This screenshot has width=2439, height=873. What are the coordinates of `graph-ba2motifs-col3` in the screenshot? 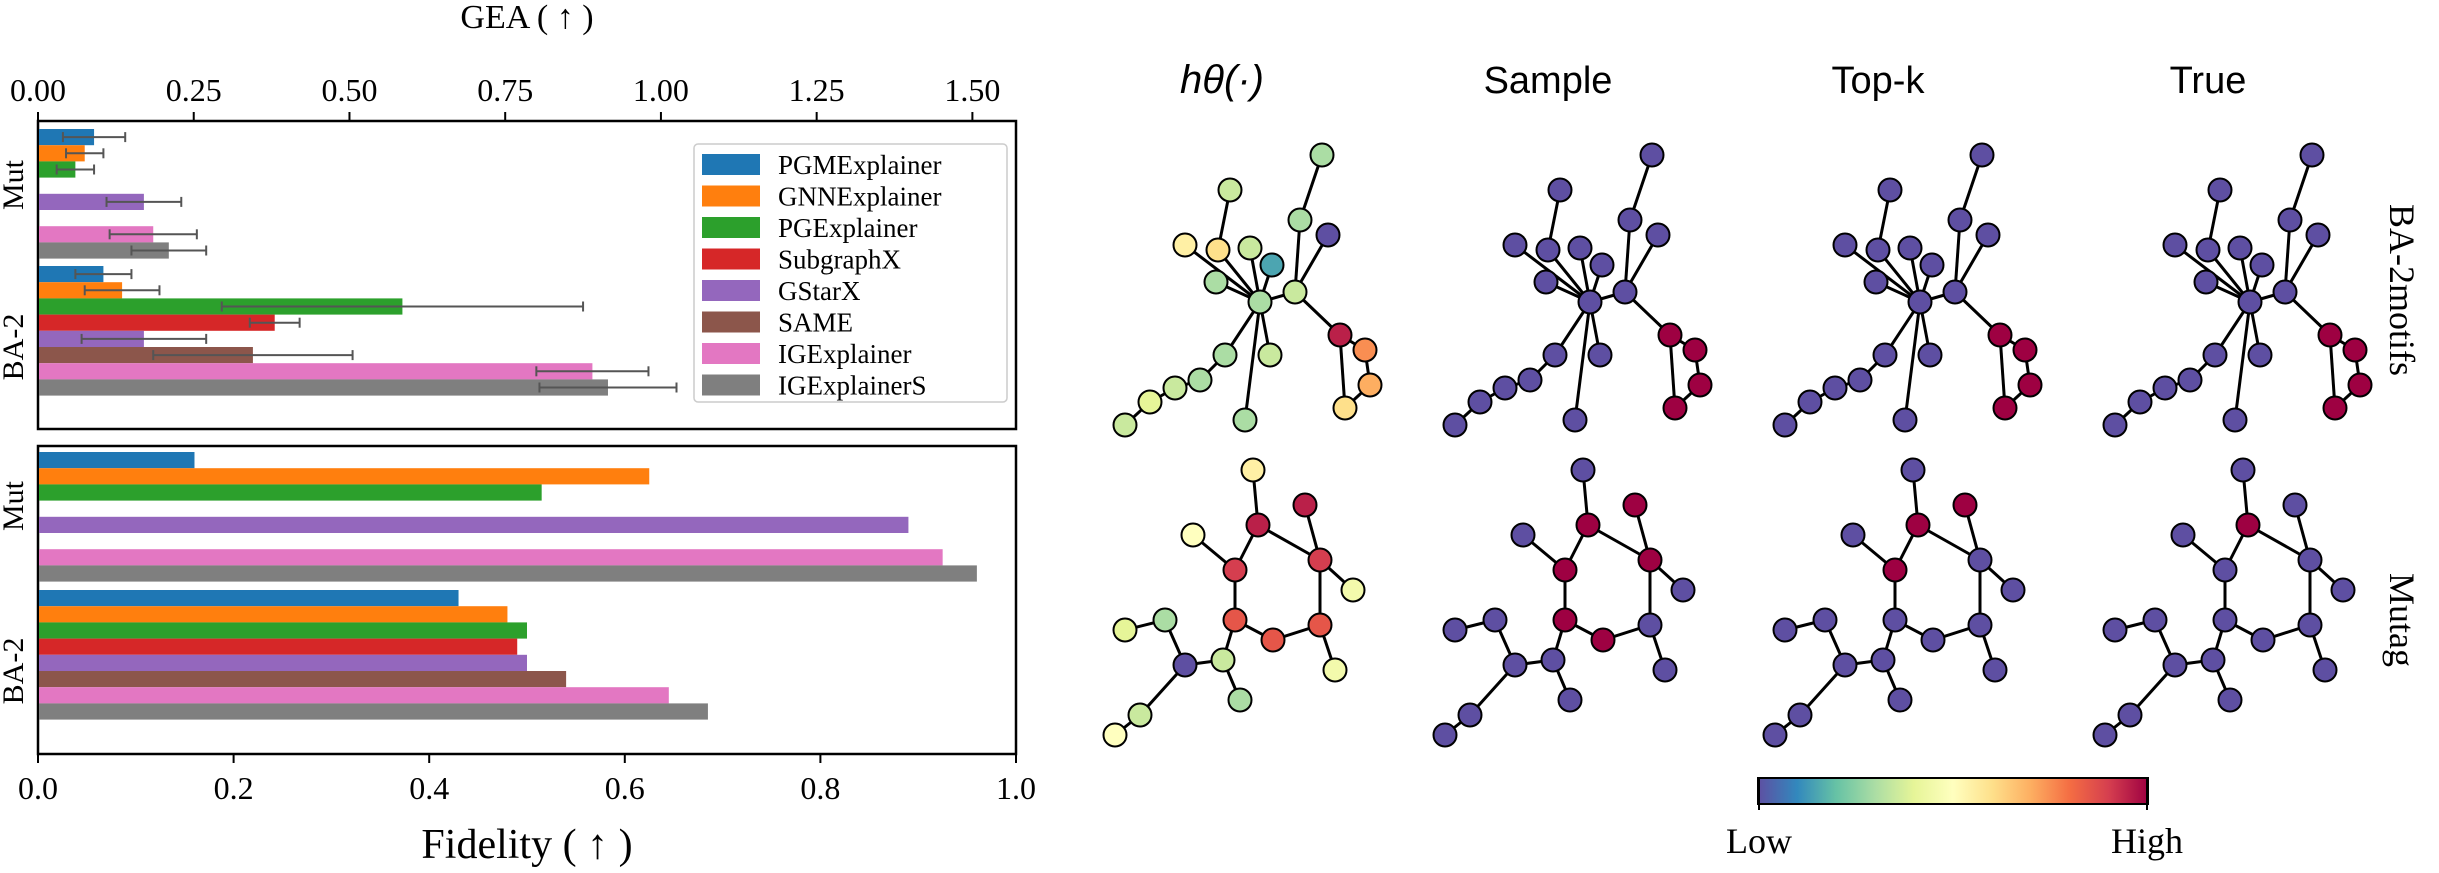 It's located at (2237, 290).